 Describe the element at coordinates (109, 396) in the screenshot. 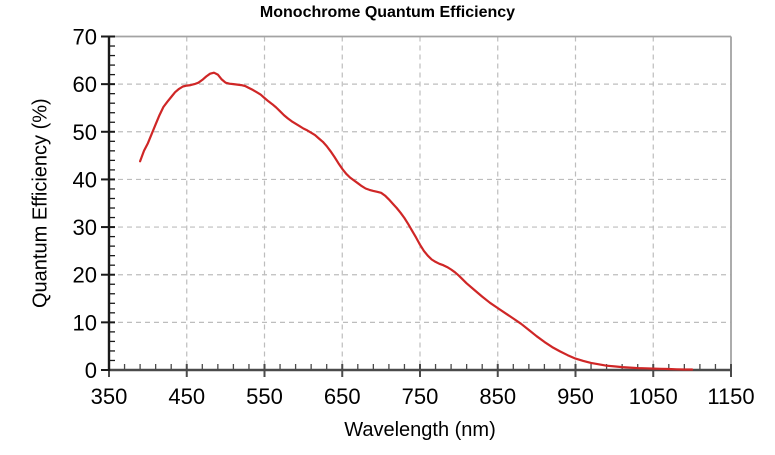

I see `x-tick-label: 350` at that location.